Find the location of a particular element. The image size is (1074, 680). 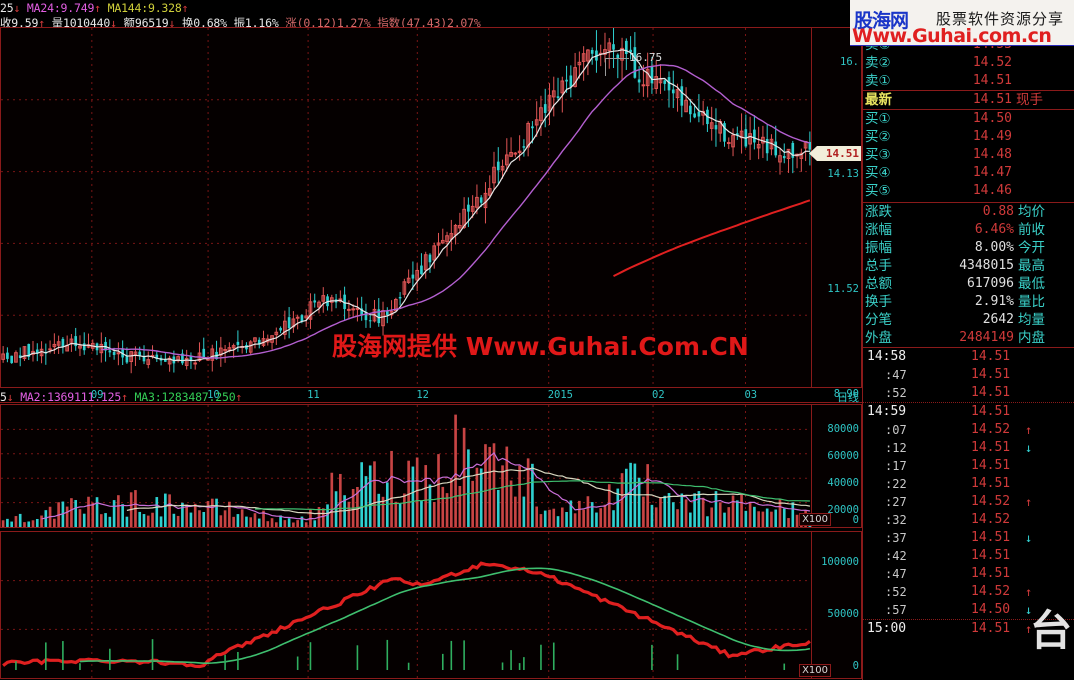

tick-row: :37 14.51 ↓ is located at coordinates (968, 538).